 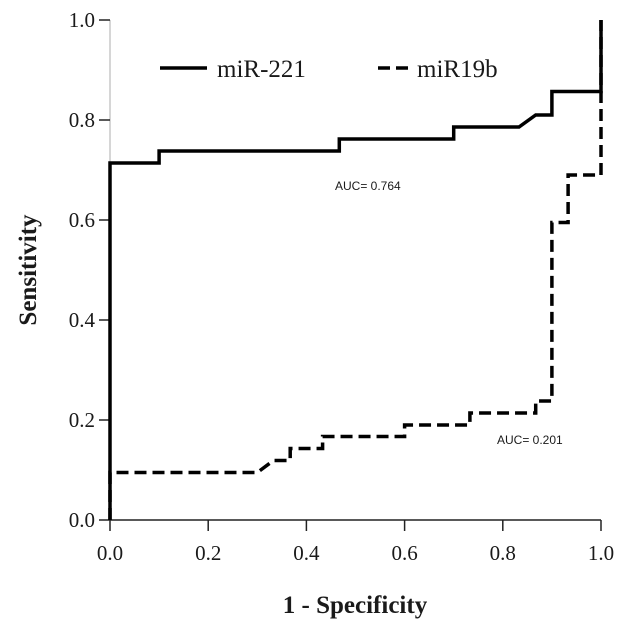 I want to click on x-tick-label: 0.6, so click(x=404, y=553).